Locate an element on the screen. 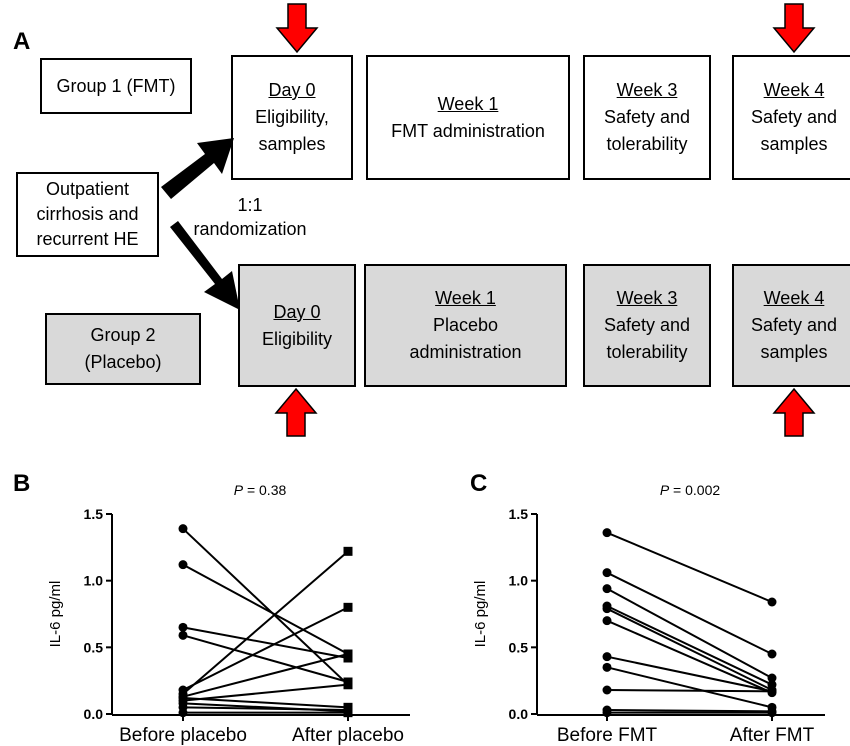 The height and width of the screenshot is (746, 850). chart-c-y-axis-label: IL-6 pg/ml is located at coordinates (480, 614).